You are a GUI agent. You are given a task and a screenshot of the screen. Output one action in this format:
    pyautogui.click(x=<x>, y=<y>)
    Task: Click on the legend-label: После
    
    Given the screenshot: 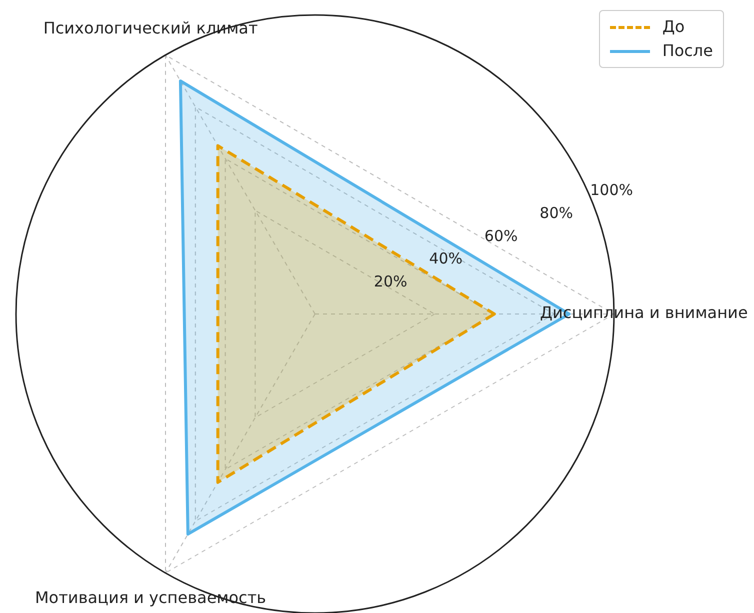 What is the action you would take?
    pyautogui.click(x=687, y=51)
    